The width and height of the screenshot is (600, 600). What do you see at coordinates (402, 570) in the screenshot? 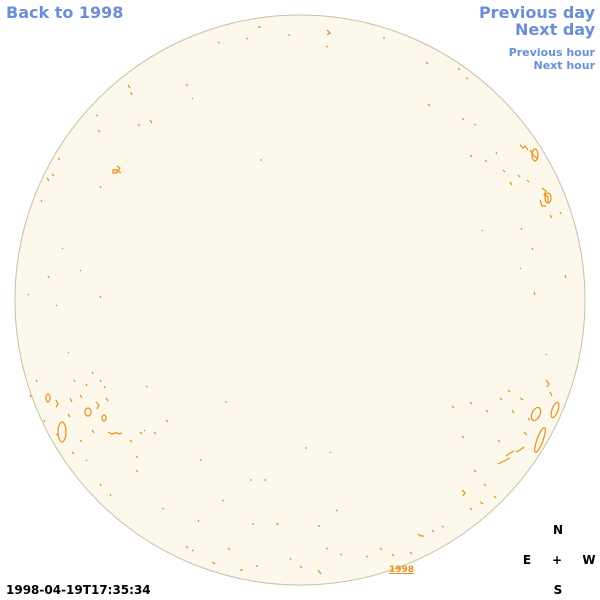
I see `year-link: 1998` at bounding box center [402, 570].